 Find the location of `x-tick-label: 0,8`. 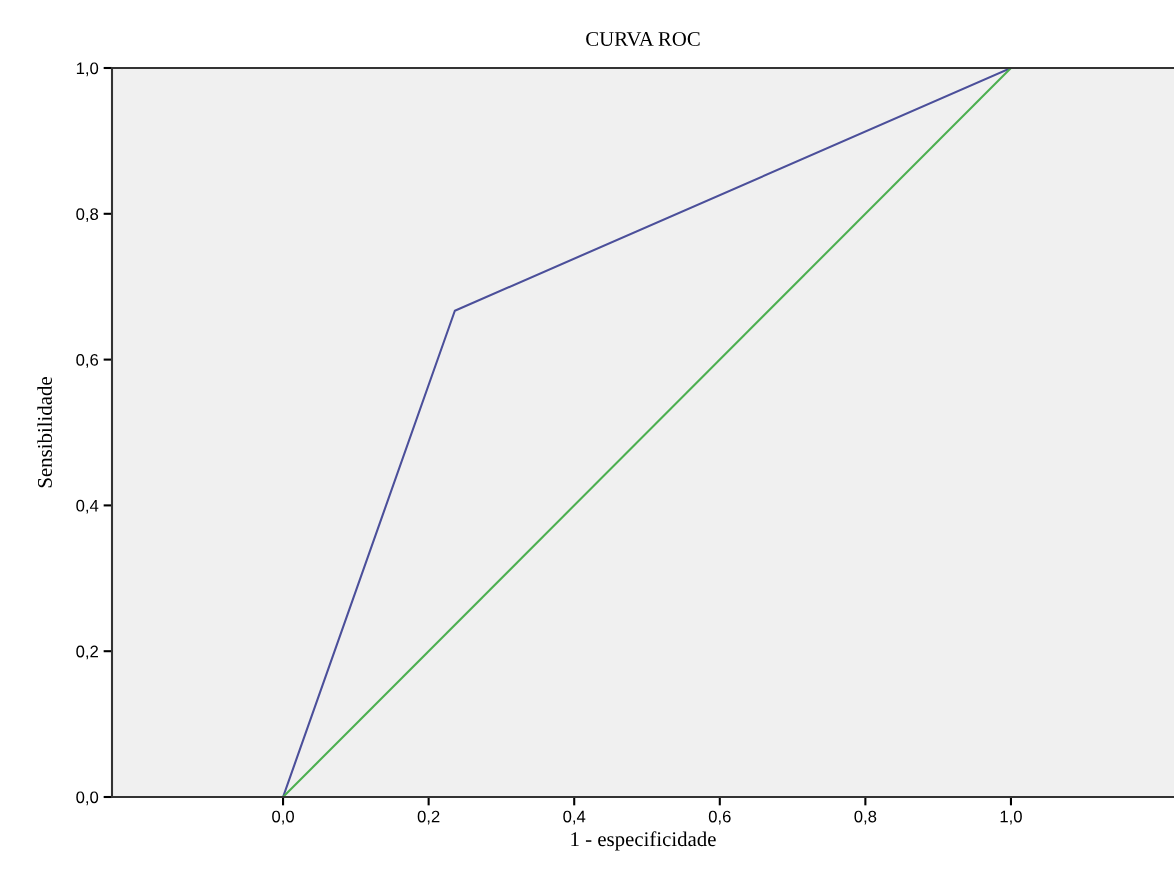

x-tick-label: 0,8 is located at coordinates (865, 817).